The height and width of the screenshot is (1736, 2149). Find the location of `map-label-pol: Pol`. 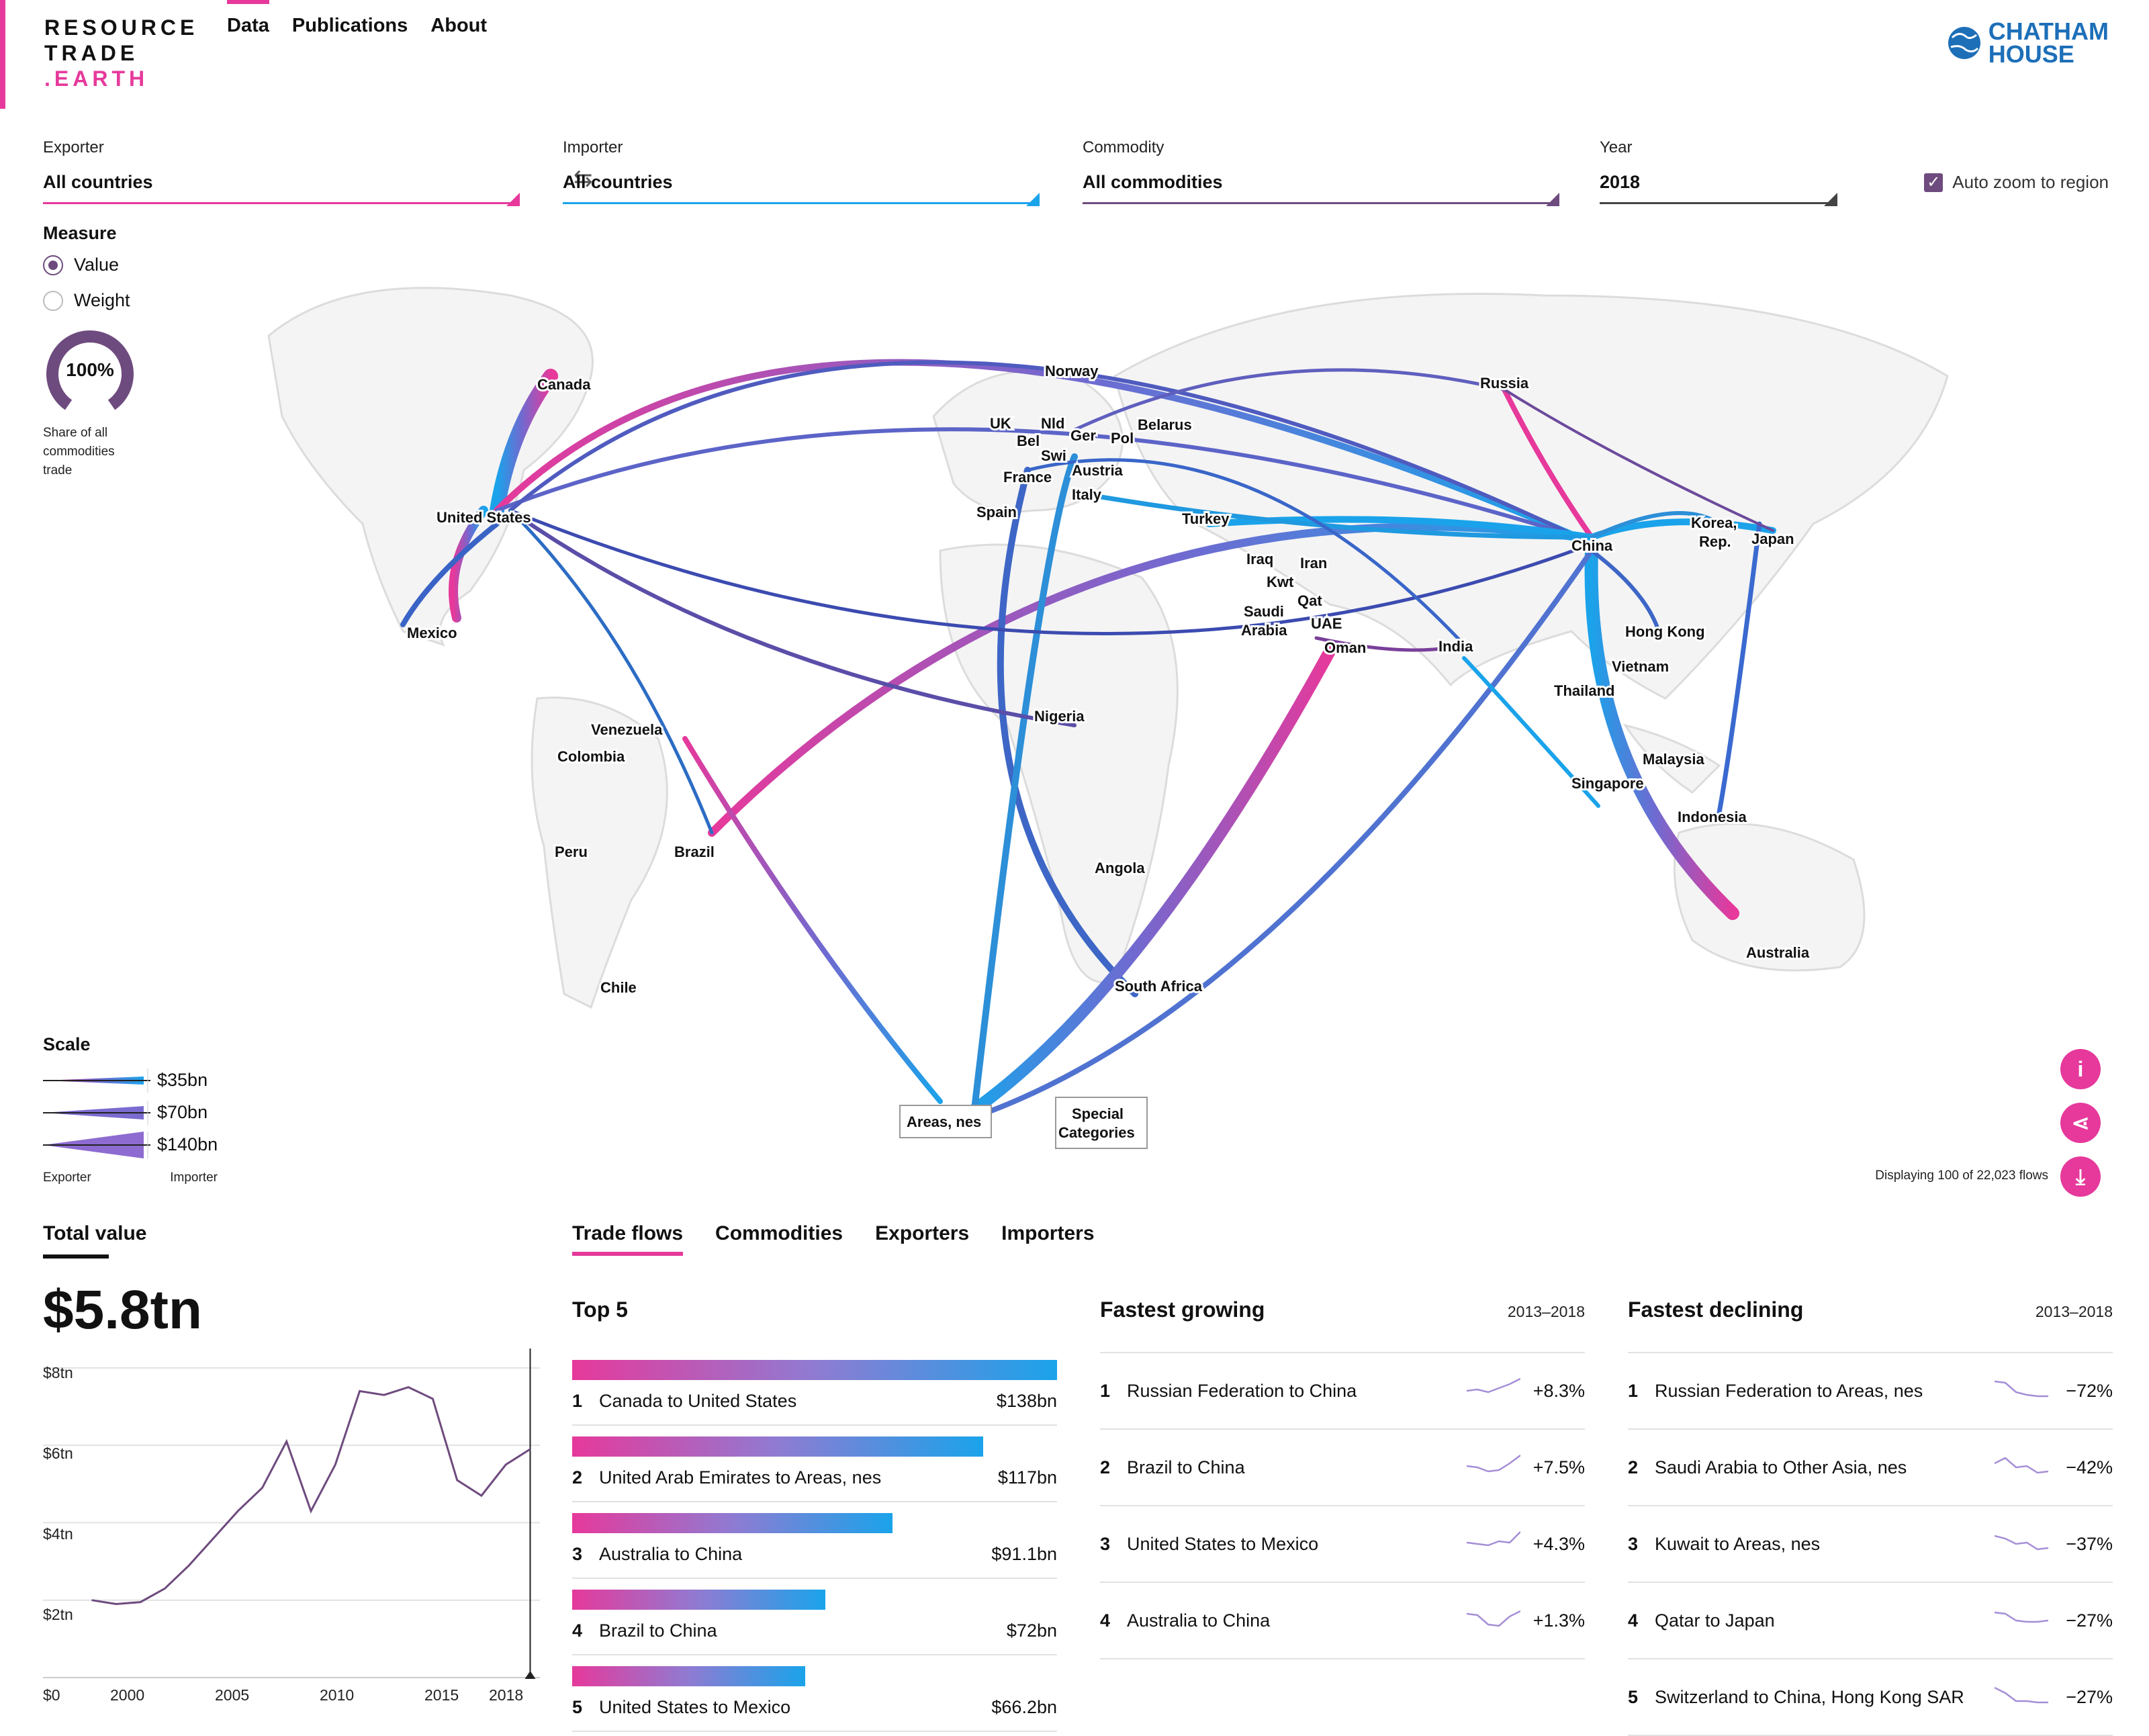

map-label-pol: Pol is located at coordinates (1122, 439).